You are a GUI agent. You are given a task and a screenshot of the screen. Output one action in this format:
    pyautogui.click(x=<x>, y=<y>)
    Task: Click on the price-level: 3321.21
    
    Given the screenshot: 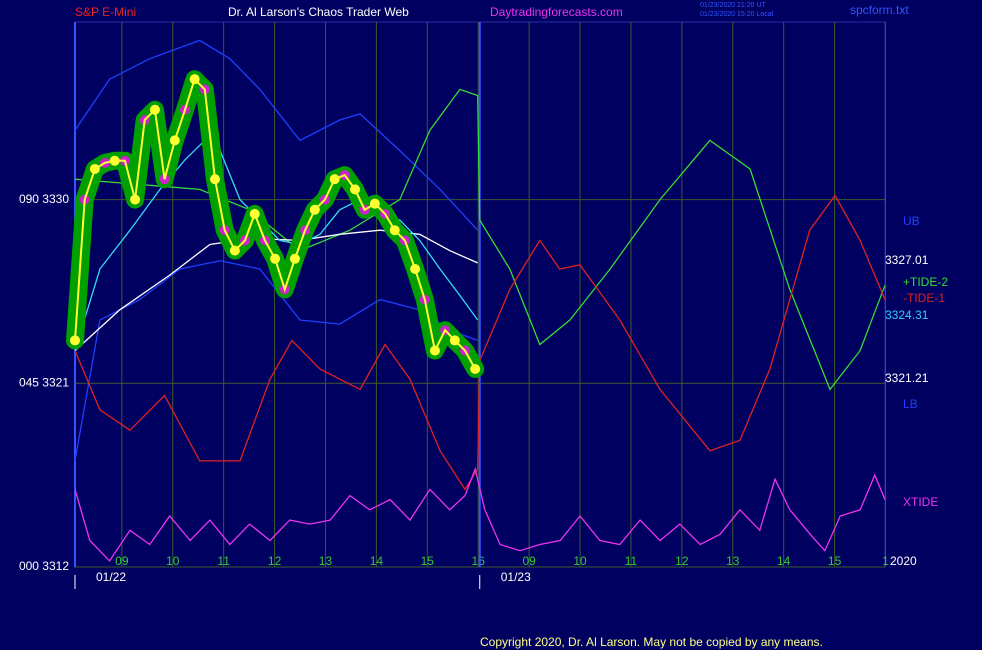 What is the action you would take?
    pyautogui.click(x=907, y=378)
    